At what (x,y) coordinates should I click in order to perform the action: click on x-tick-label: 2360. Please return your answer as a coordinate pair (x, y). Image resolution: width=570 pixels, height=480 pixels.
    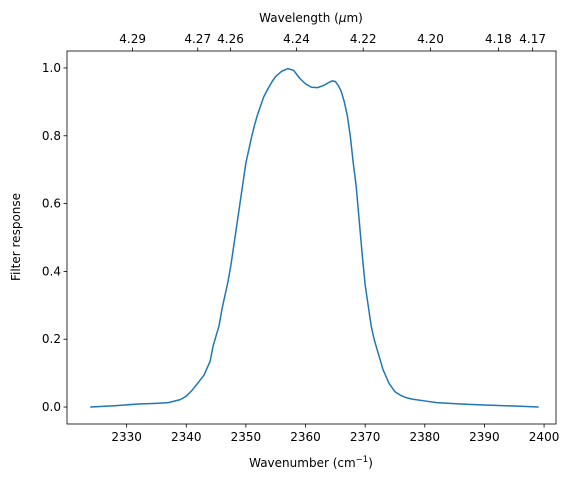
    Looking at the image, I should click on (305, 437).